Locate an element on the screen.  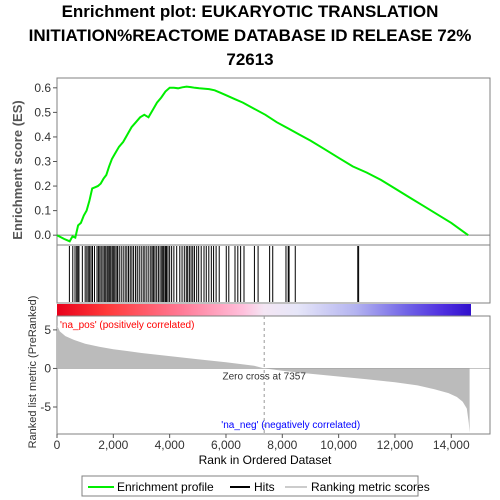
negative-correlation-label: 'na_neg' (negatively correlated) is located at coordinates (290, 425).